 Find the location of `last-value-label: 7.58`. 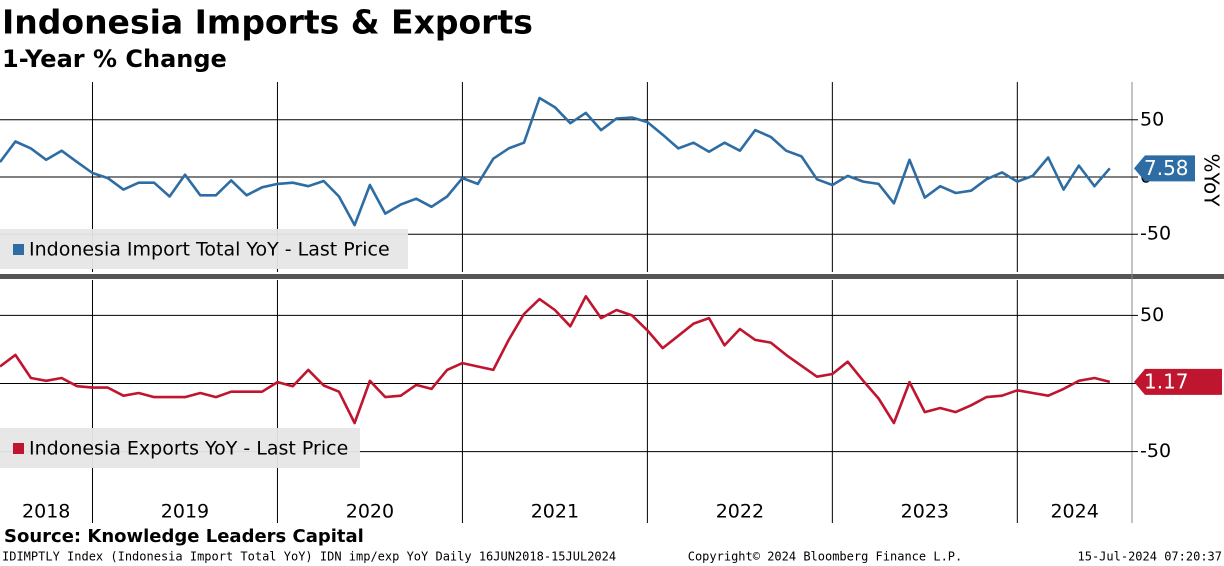

last-value-label: 7.58 is located at coordinates (1166, 168).